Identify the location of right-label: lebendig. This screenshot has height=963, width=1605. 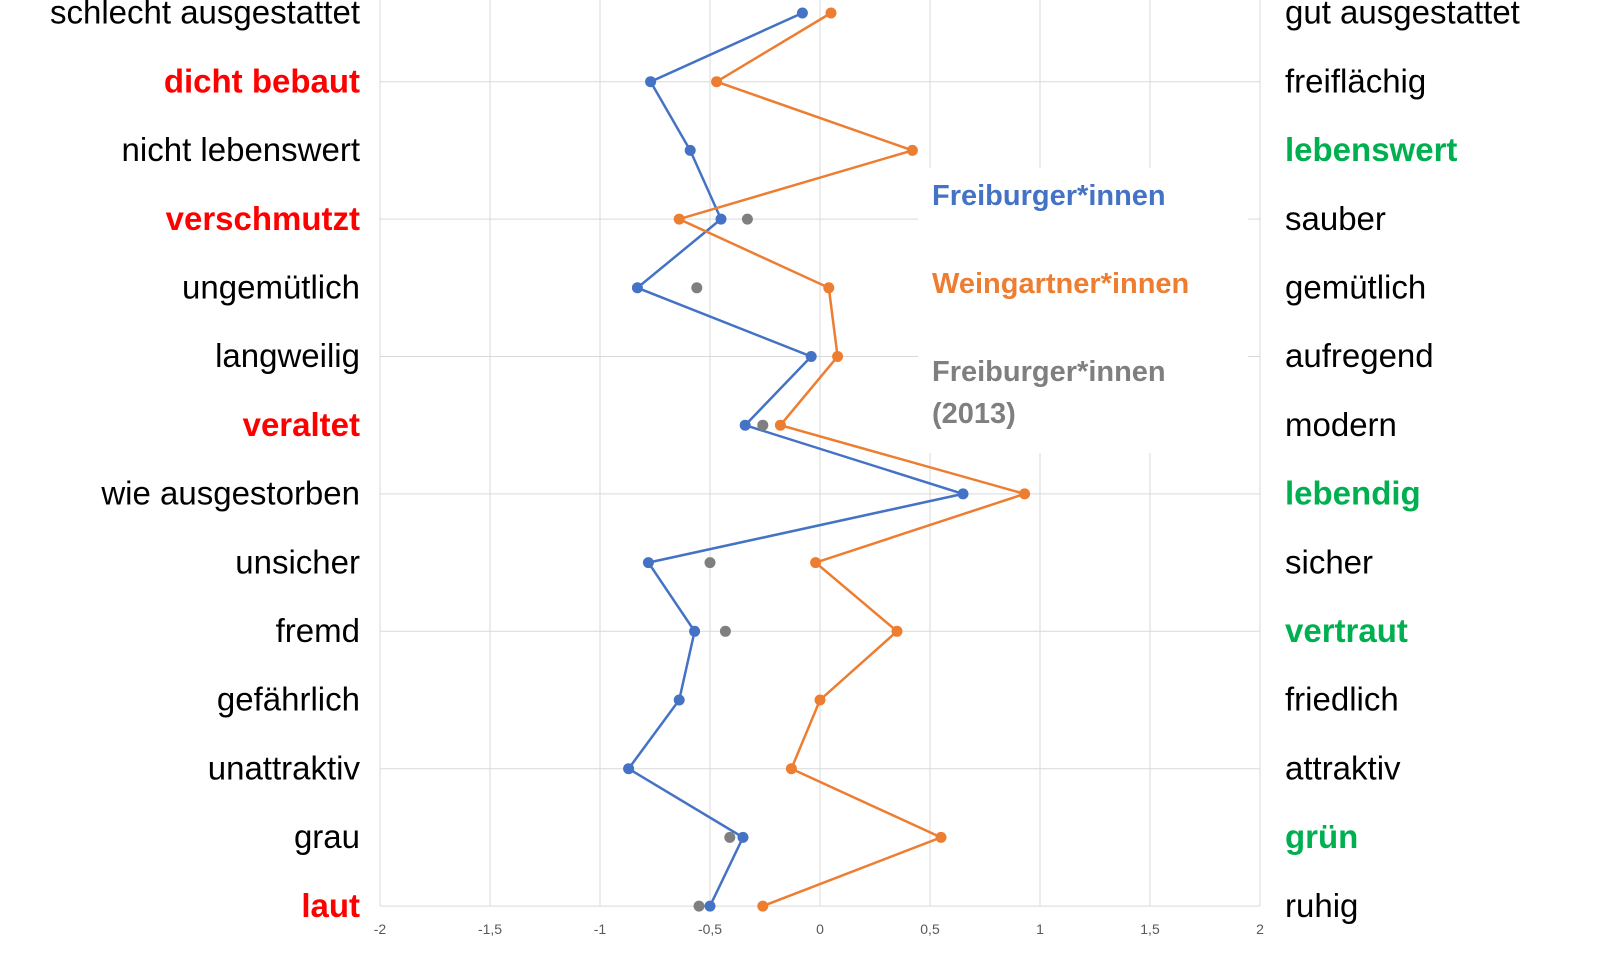
(1353, 493).